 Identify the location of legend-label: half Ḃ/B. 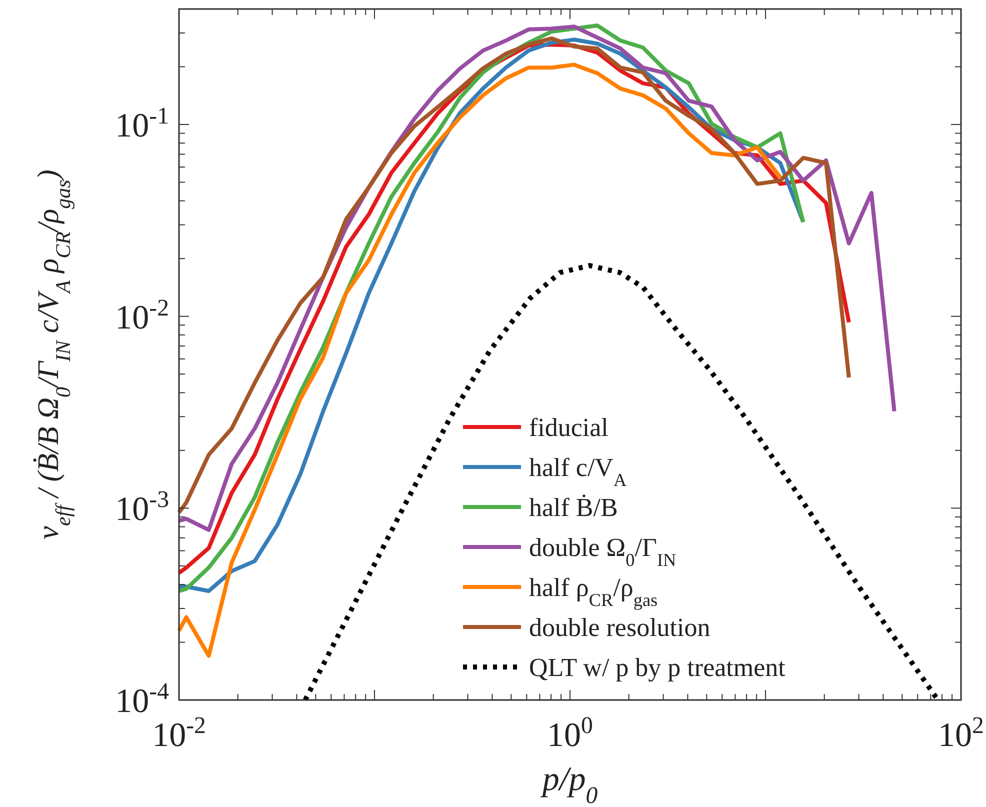
(573, 507).